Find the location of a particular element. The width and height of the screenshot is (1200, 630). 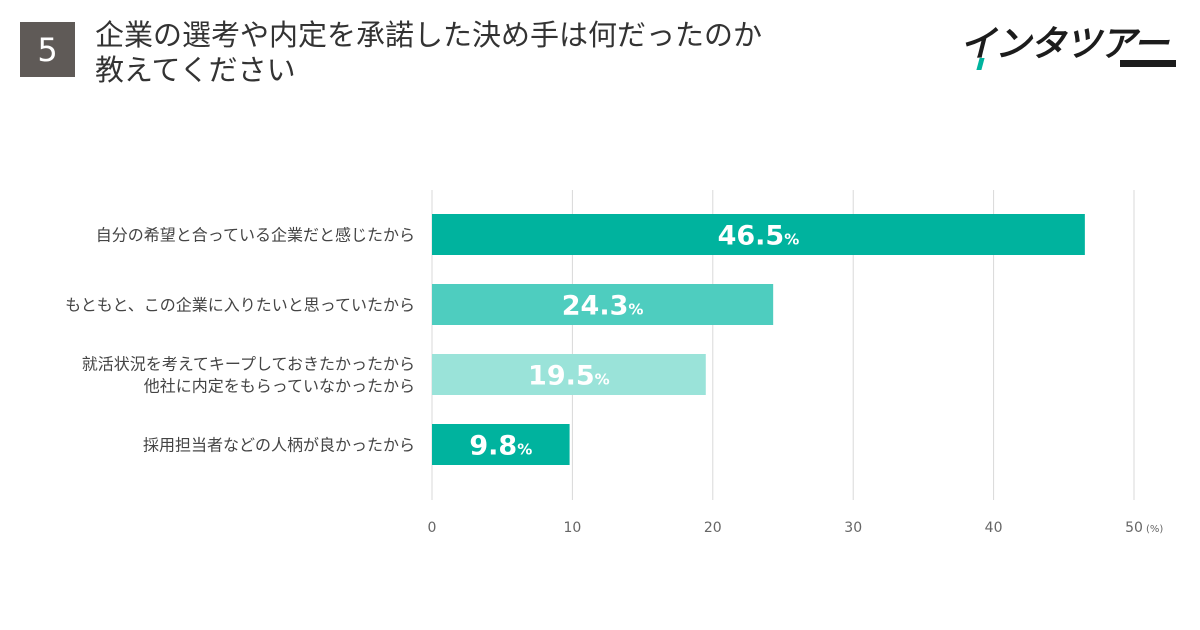

category-label: もともと、この企業に入りたいと思っていたから is located at coordinates (240, 305).